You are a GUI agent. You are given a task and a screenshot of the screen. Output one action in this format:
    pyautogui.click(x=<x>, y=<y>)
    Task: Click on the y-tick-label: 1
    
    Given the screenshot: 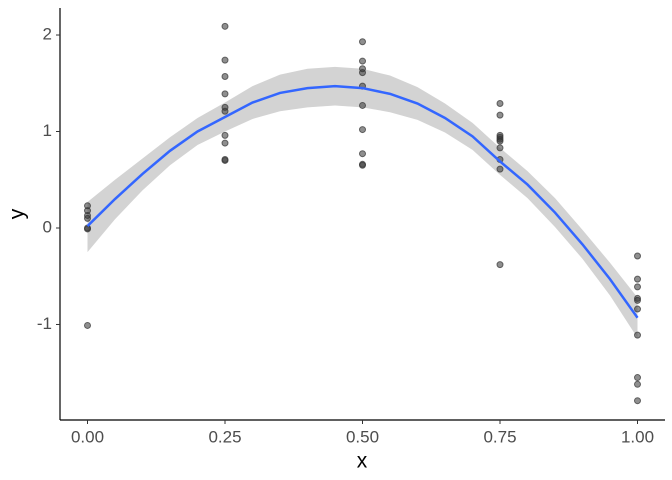 What is the action you would take?
    pyautogui.click(x=47, y=130)
    